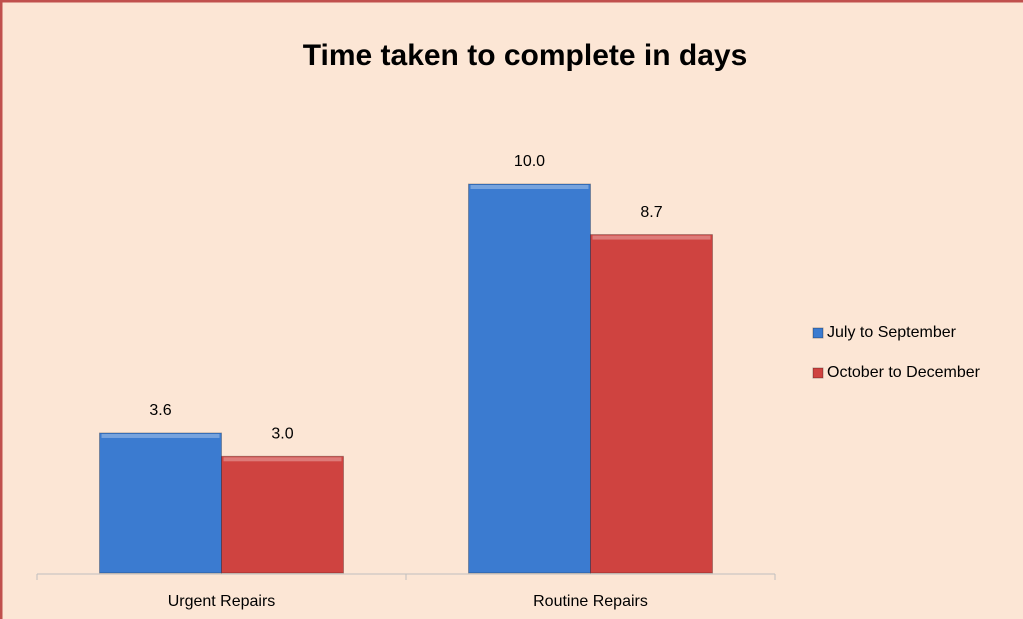 The width and height of the screenshot is (1023, 619). I want to click on data-label: 3.6, so click(160, 410).